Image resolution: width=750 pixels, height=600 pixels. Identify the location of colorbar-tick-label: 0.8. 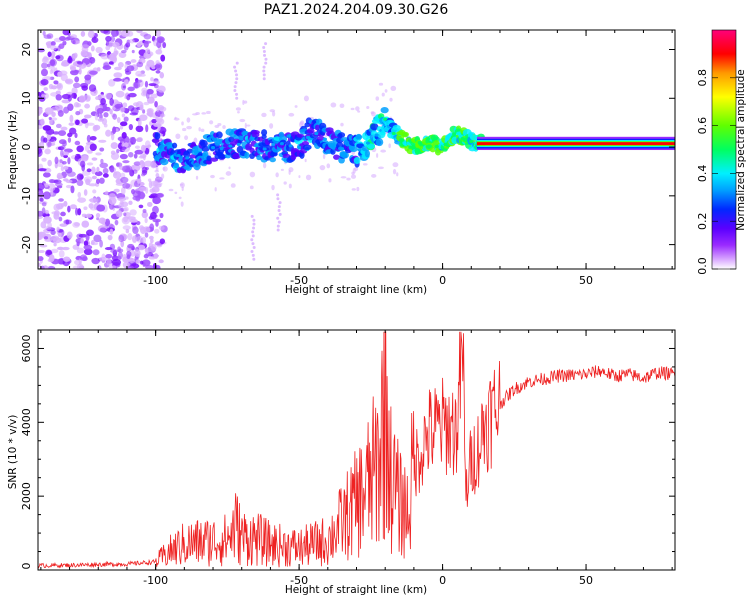
(702, 78).